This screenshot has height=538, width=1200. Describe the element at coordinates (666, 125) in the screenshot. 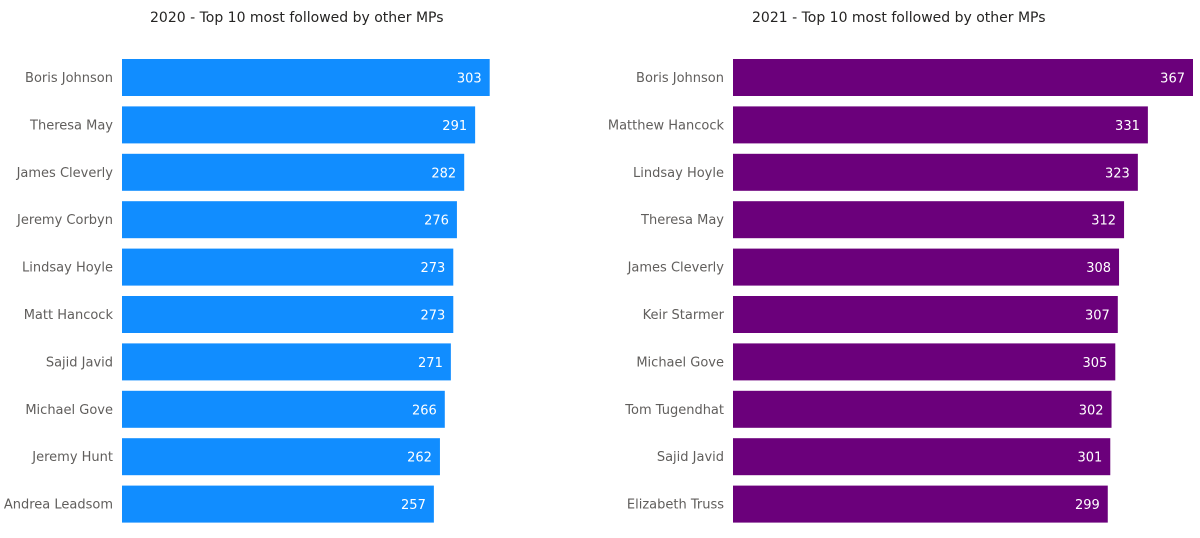

I see `category-label: Matthew Hancock` at that location.